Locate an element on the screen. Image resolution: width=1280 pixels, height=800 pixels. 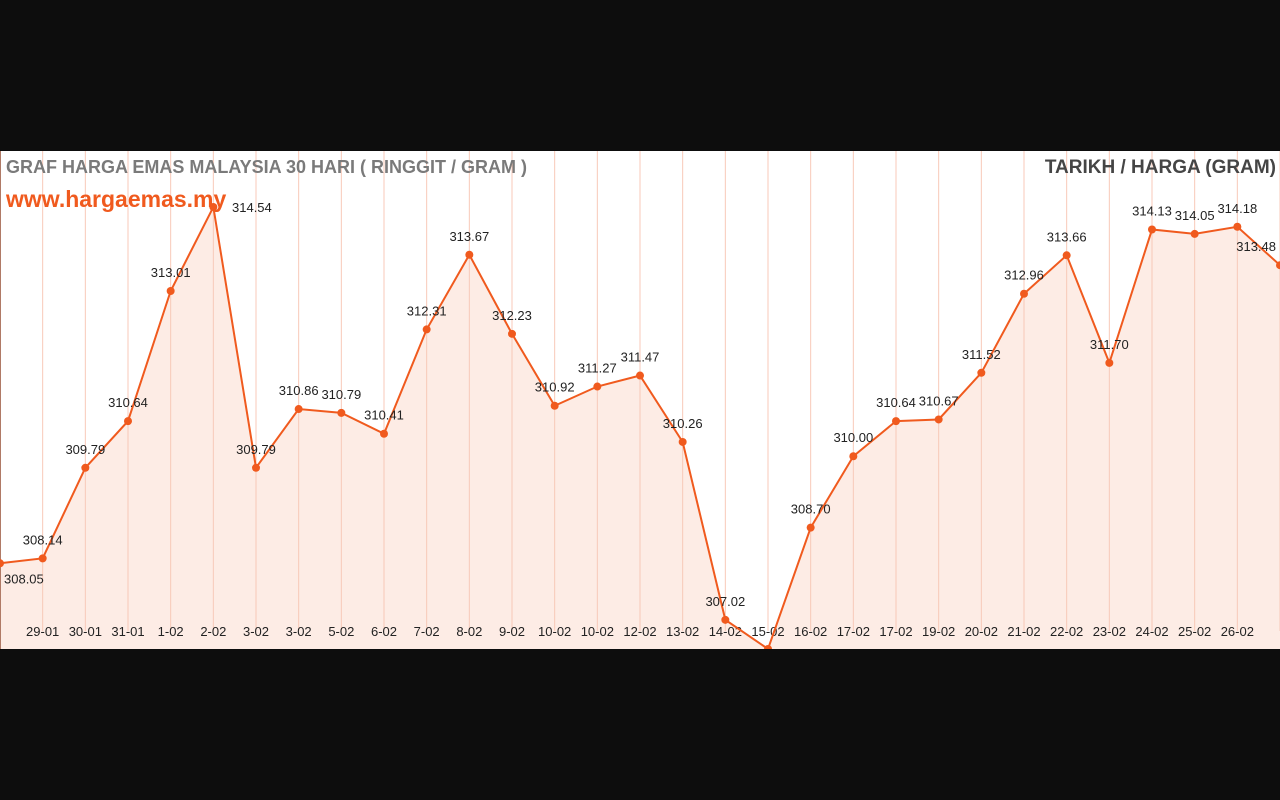
chart-legend: TARIKH / HARGA (GRAM) is located at coordinates (1160, 167).